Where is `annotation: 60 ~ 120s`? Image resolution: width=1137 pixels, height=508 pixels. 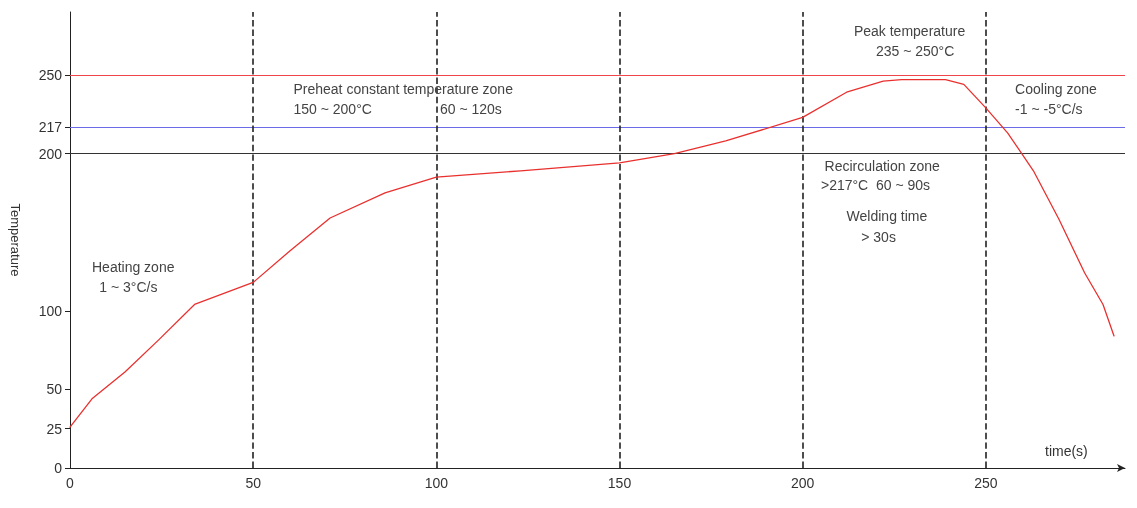 annotation: 60 ~ 120s is located at coordinates (470, 109).